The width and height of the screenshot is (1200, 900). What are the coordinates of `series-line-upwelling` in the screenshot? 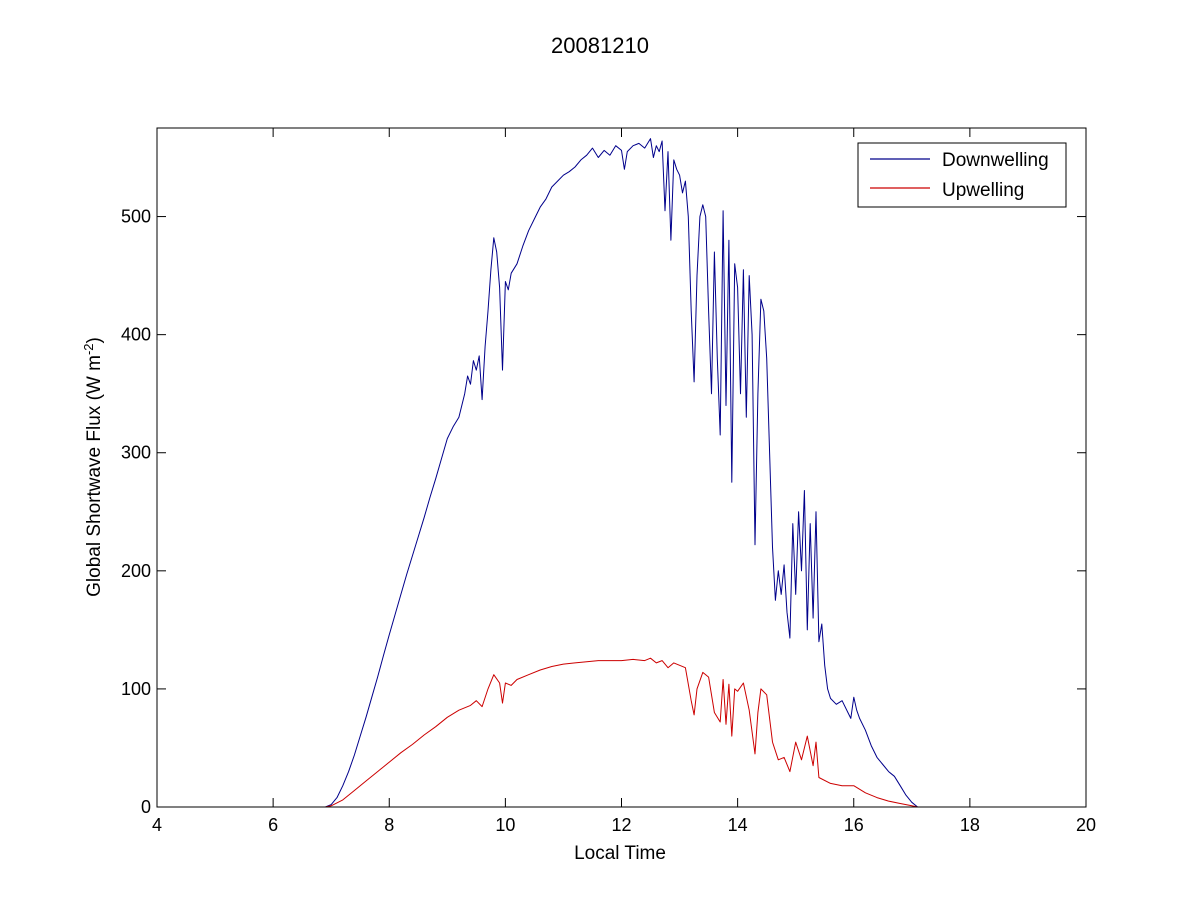 It's located at (621, 732).